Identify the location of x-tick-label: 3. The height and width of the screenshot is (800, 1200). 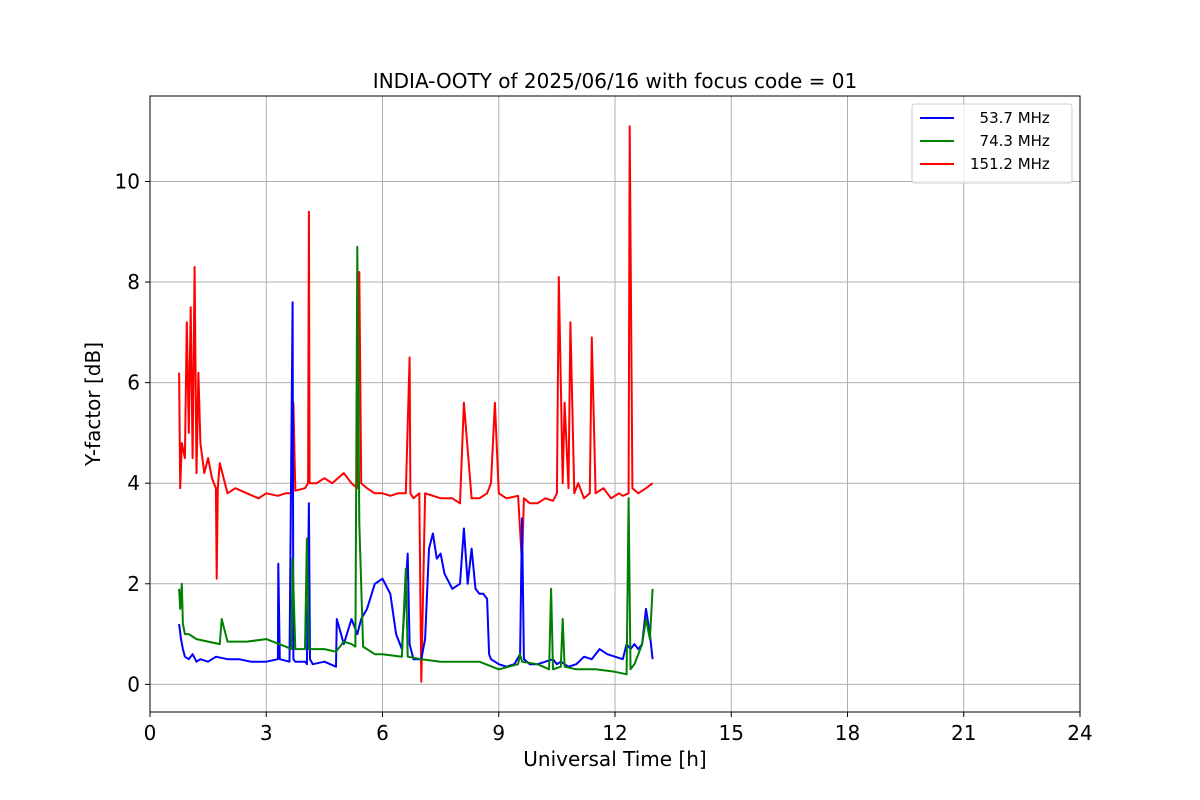
(266, 733).